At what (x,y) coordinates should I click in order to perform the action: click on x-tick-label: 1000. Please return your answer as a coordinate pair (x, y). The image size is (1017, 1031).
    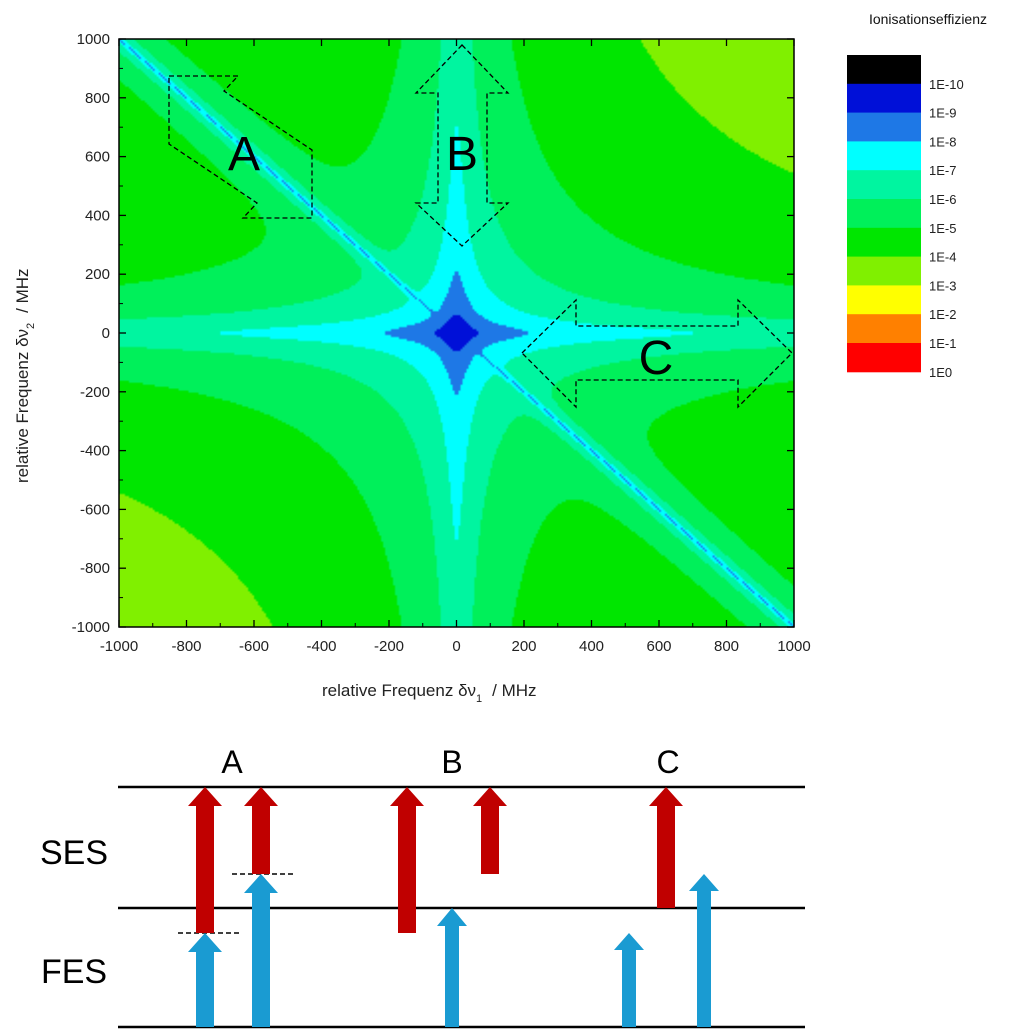
    Looking at the image, I should click on (793, 646).